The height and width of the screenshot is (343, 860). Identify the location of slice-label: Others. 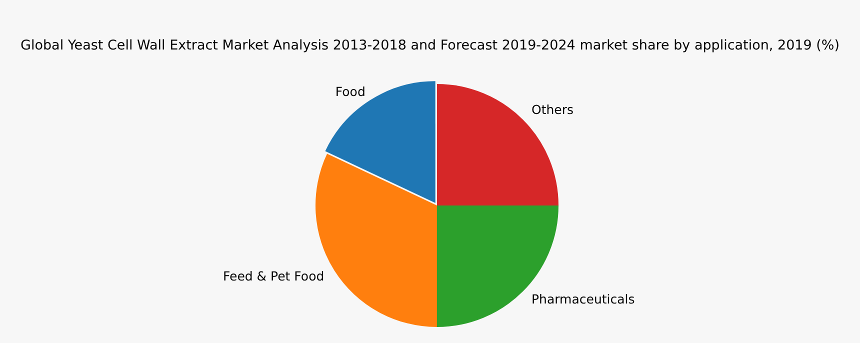
(553, 110).